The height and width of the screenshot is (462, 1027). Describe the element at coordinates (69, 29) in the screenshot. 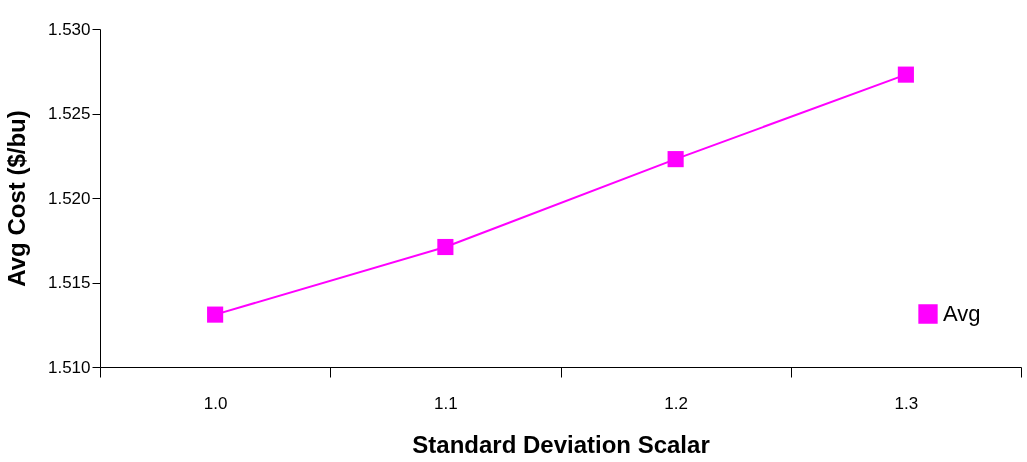

I see `y-tick-label: 1.530` at that location.